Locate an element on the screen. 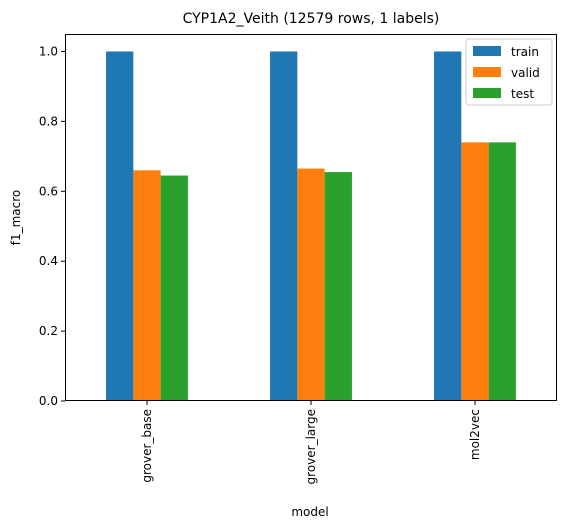  x-tick-label: mol2vec is located at coordinates (475, 434).